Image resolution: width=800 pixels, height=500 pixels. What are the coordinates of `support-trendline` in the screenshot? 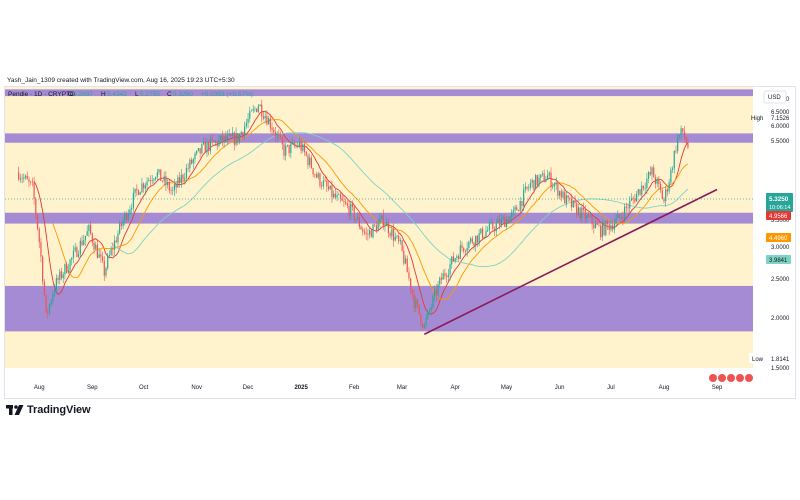 It's located at (571, 261).